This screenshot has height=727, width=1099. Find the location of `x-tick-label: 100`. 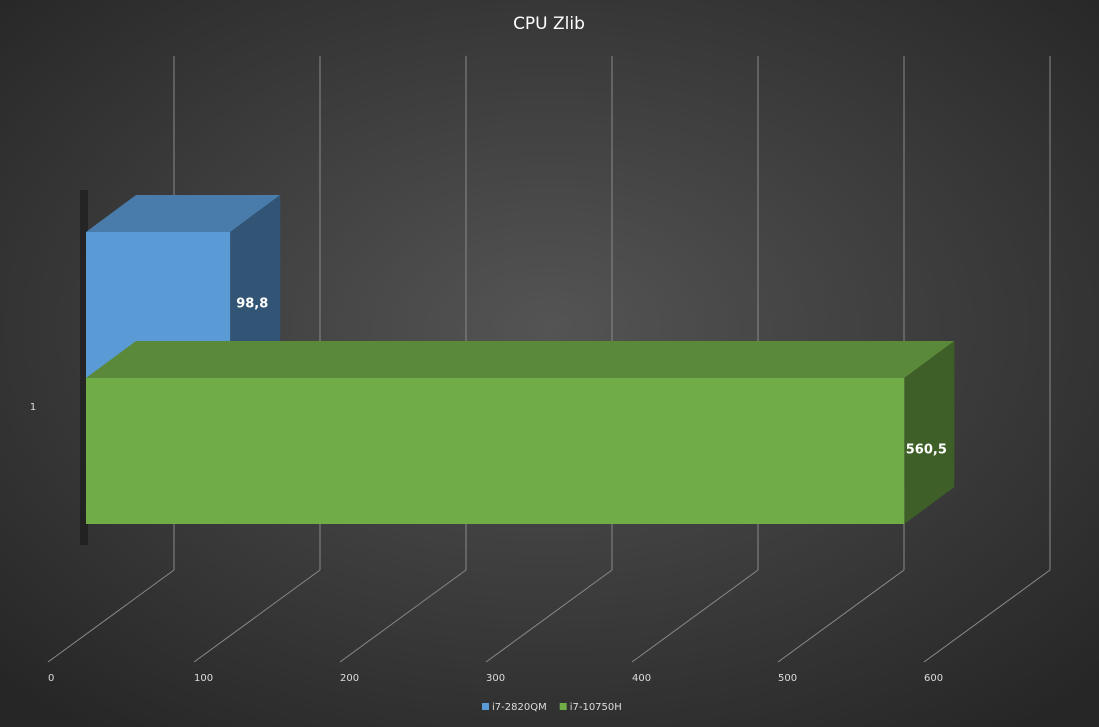

x-tick-label: 100 is located at coordinates (203, 678).